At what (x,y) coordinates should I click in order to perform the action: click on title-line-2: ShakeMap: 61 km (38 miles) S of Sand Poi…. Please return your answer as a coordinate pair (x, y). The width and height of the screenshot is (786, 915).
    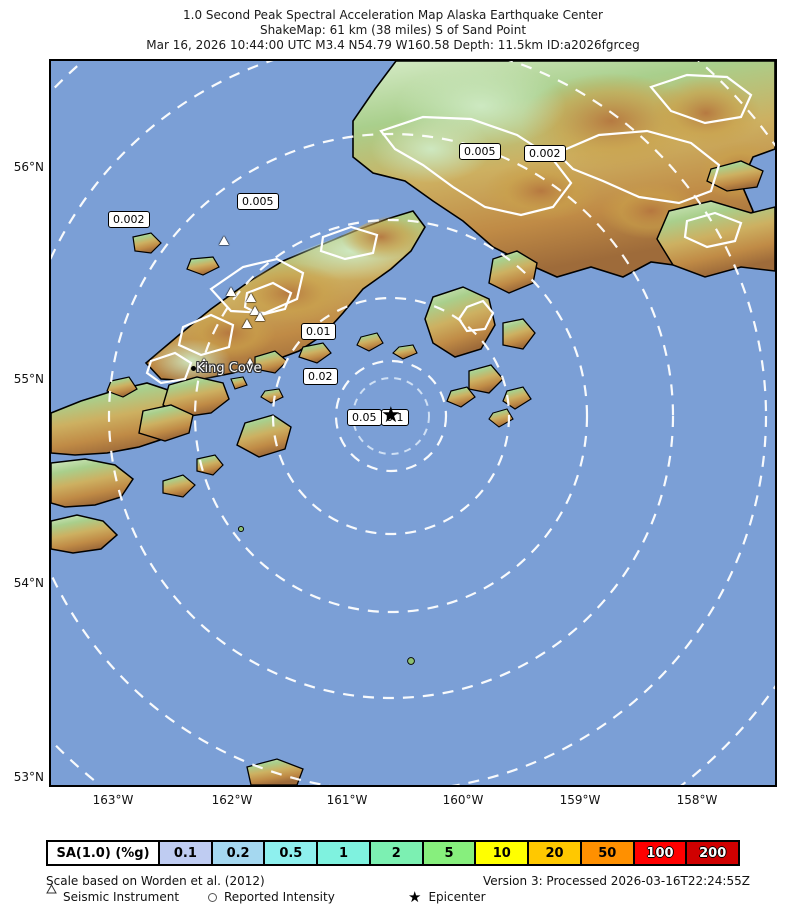
    Looking at the image, I should click on (393, 30).